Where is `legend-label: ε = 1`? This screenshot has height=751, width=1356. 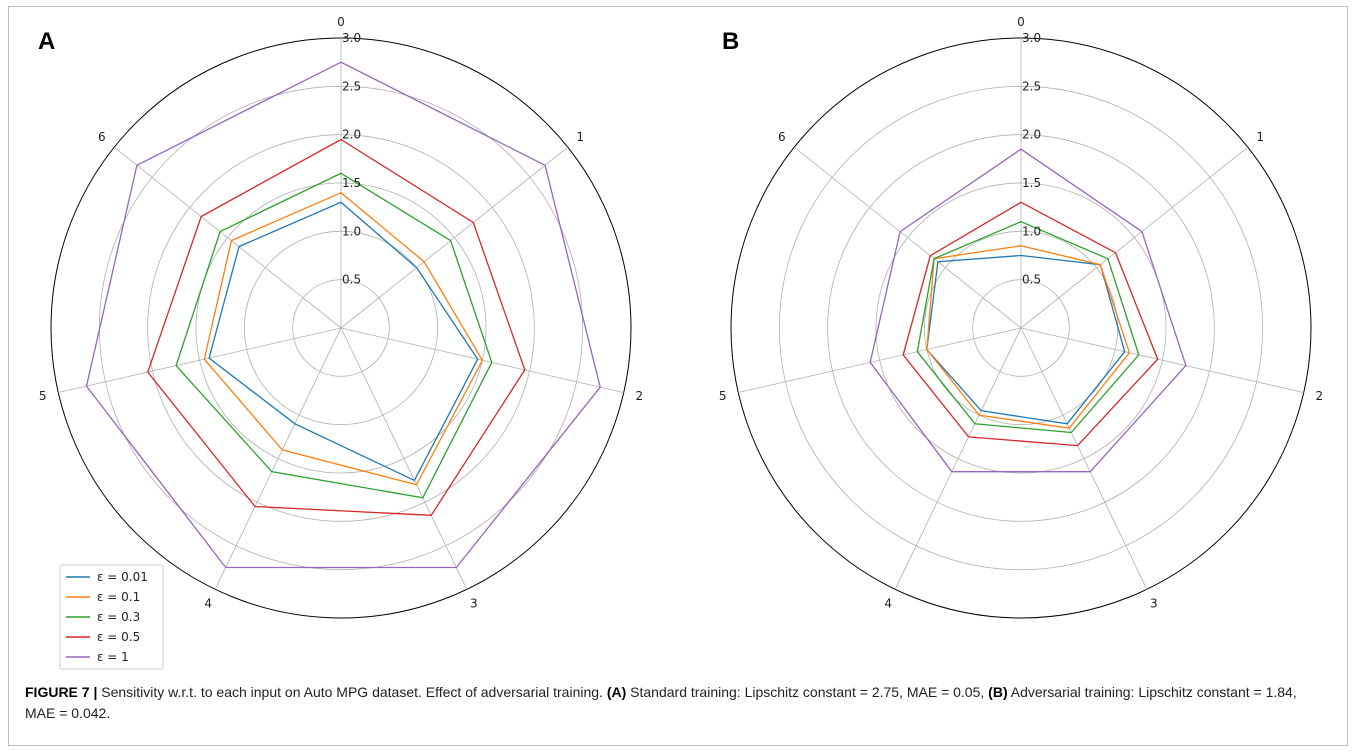
legend-label: ε = 1 is located at coordinates (113, 657).